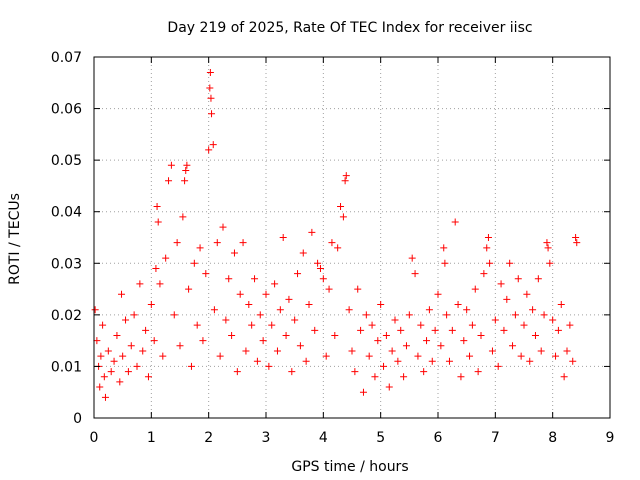  I want to click on y-tick-label: 0.07, so click(66, 58).